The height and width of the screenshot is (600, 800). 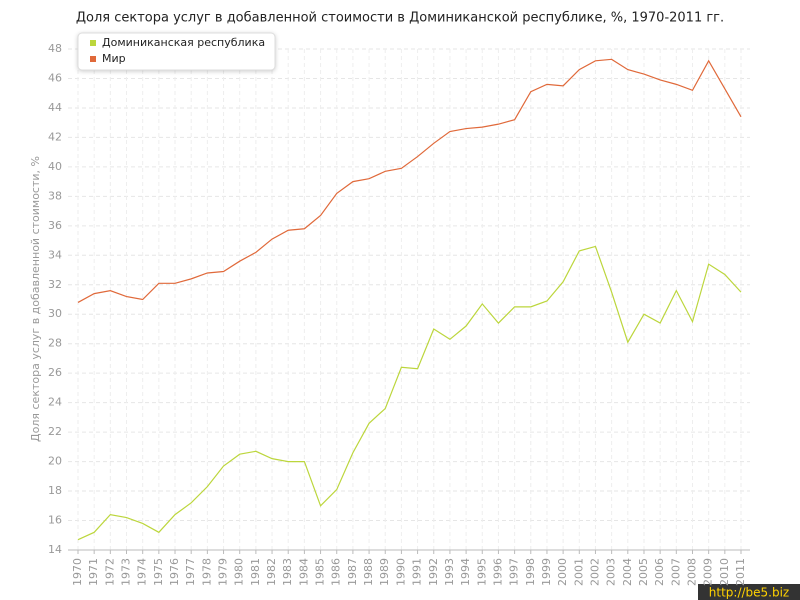 I want to click on x-tick-label: 1972, so click(x=109, y=572).